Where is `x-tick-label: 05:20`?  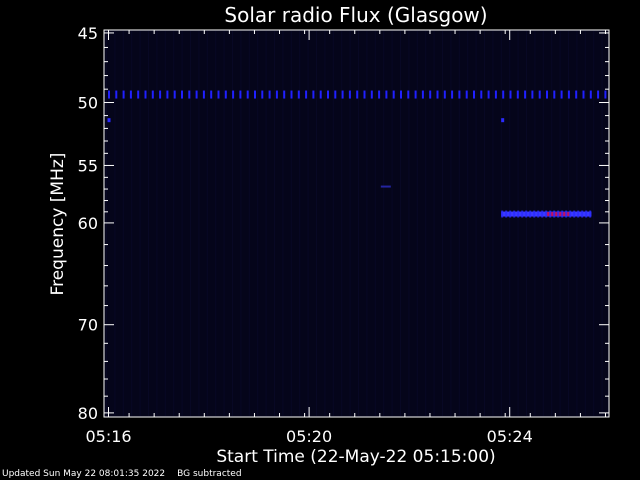
x-tick-label: 05:20 is located at coordinates (309, 436).